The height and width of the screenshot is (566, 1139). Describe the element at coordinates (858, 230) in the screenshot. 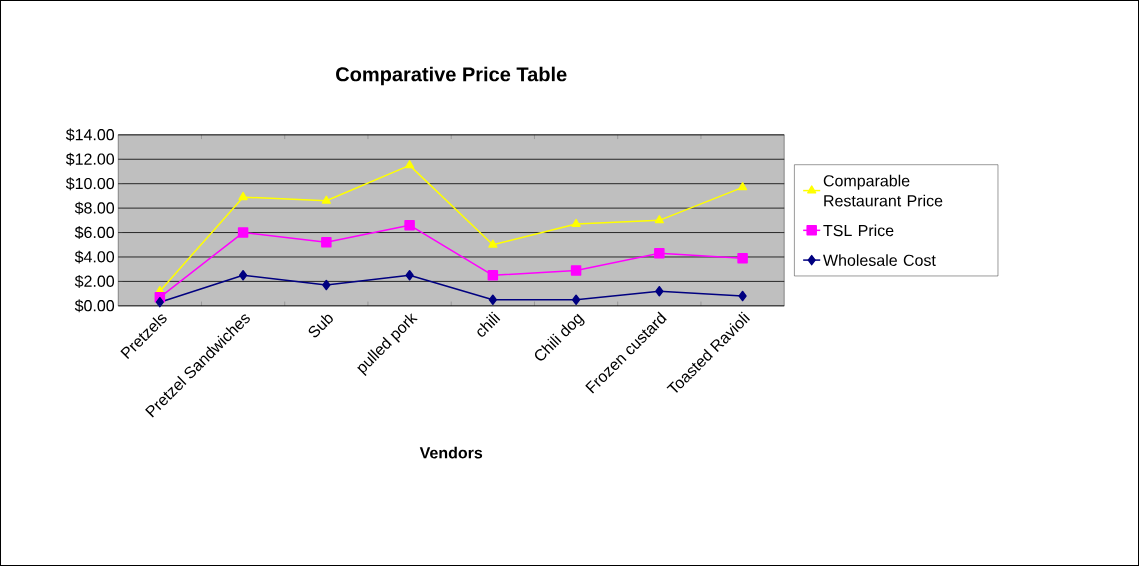

I see `legend-label: TSL Price` at that location.